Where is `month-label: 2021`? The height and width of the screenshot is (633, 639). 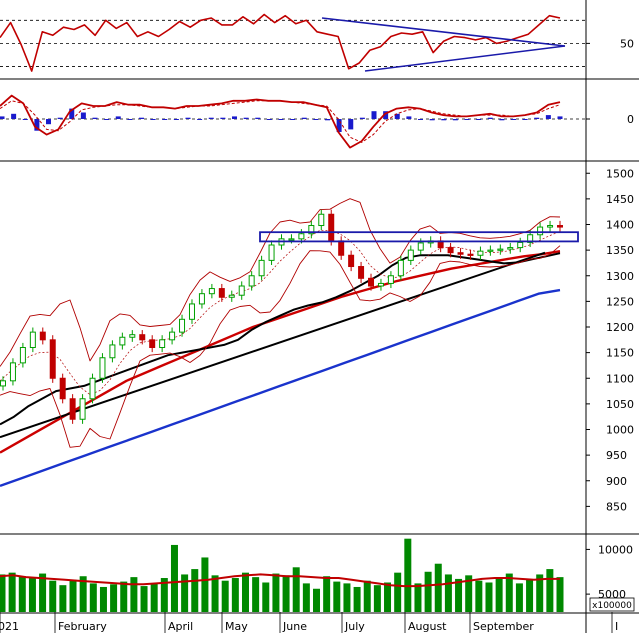
month-label: 2021 is located at coordinates (9, 626).